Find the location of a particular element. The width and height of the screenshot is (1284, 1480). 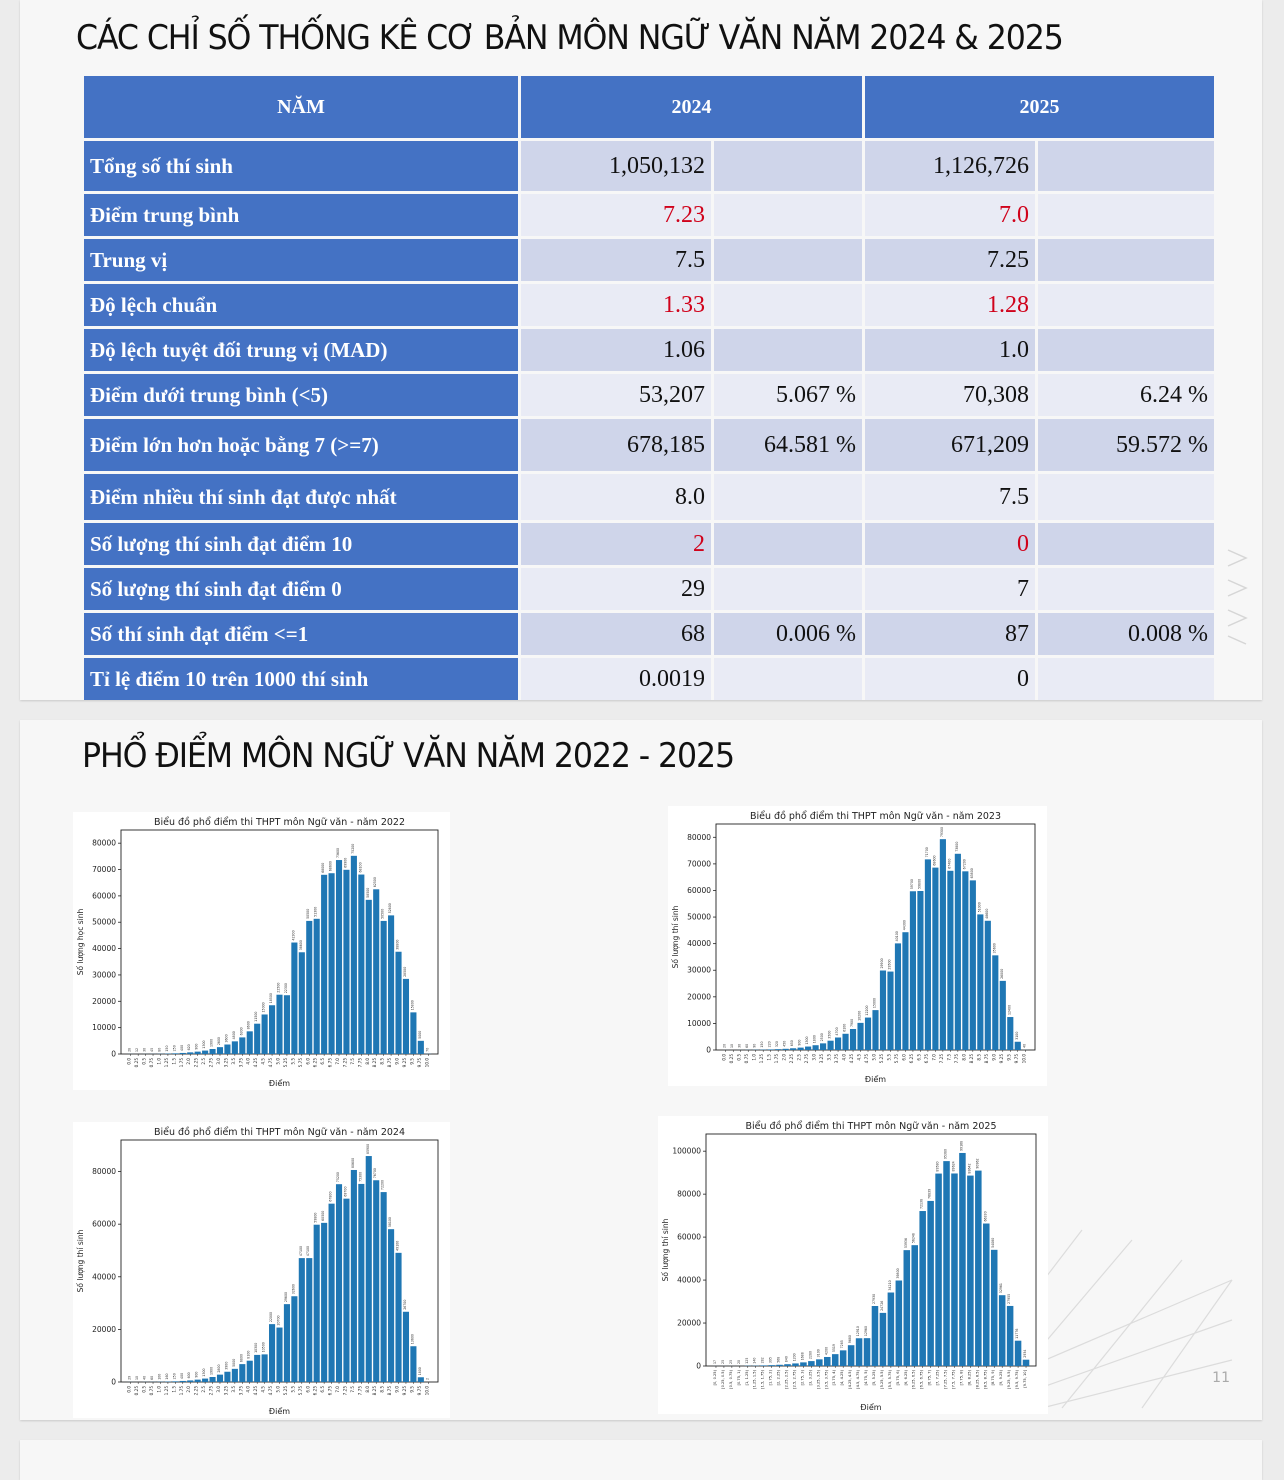

slide-next is located at coordinates (641, 1460).